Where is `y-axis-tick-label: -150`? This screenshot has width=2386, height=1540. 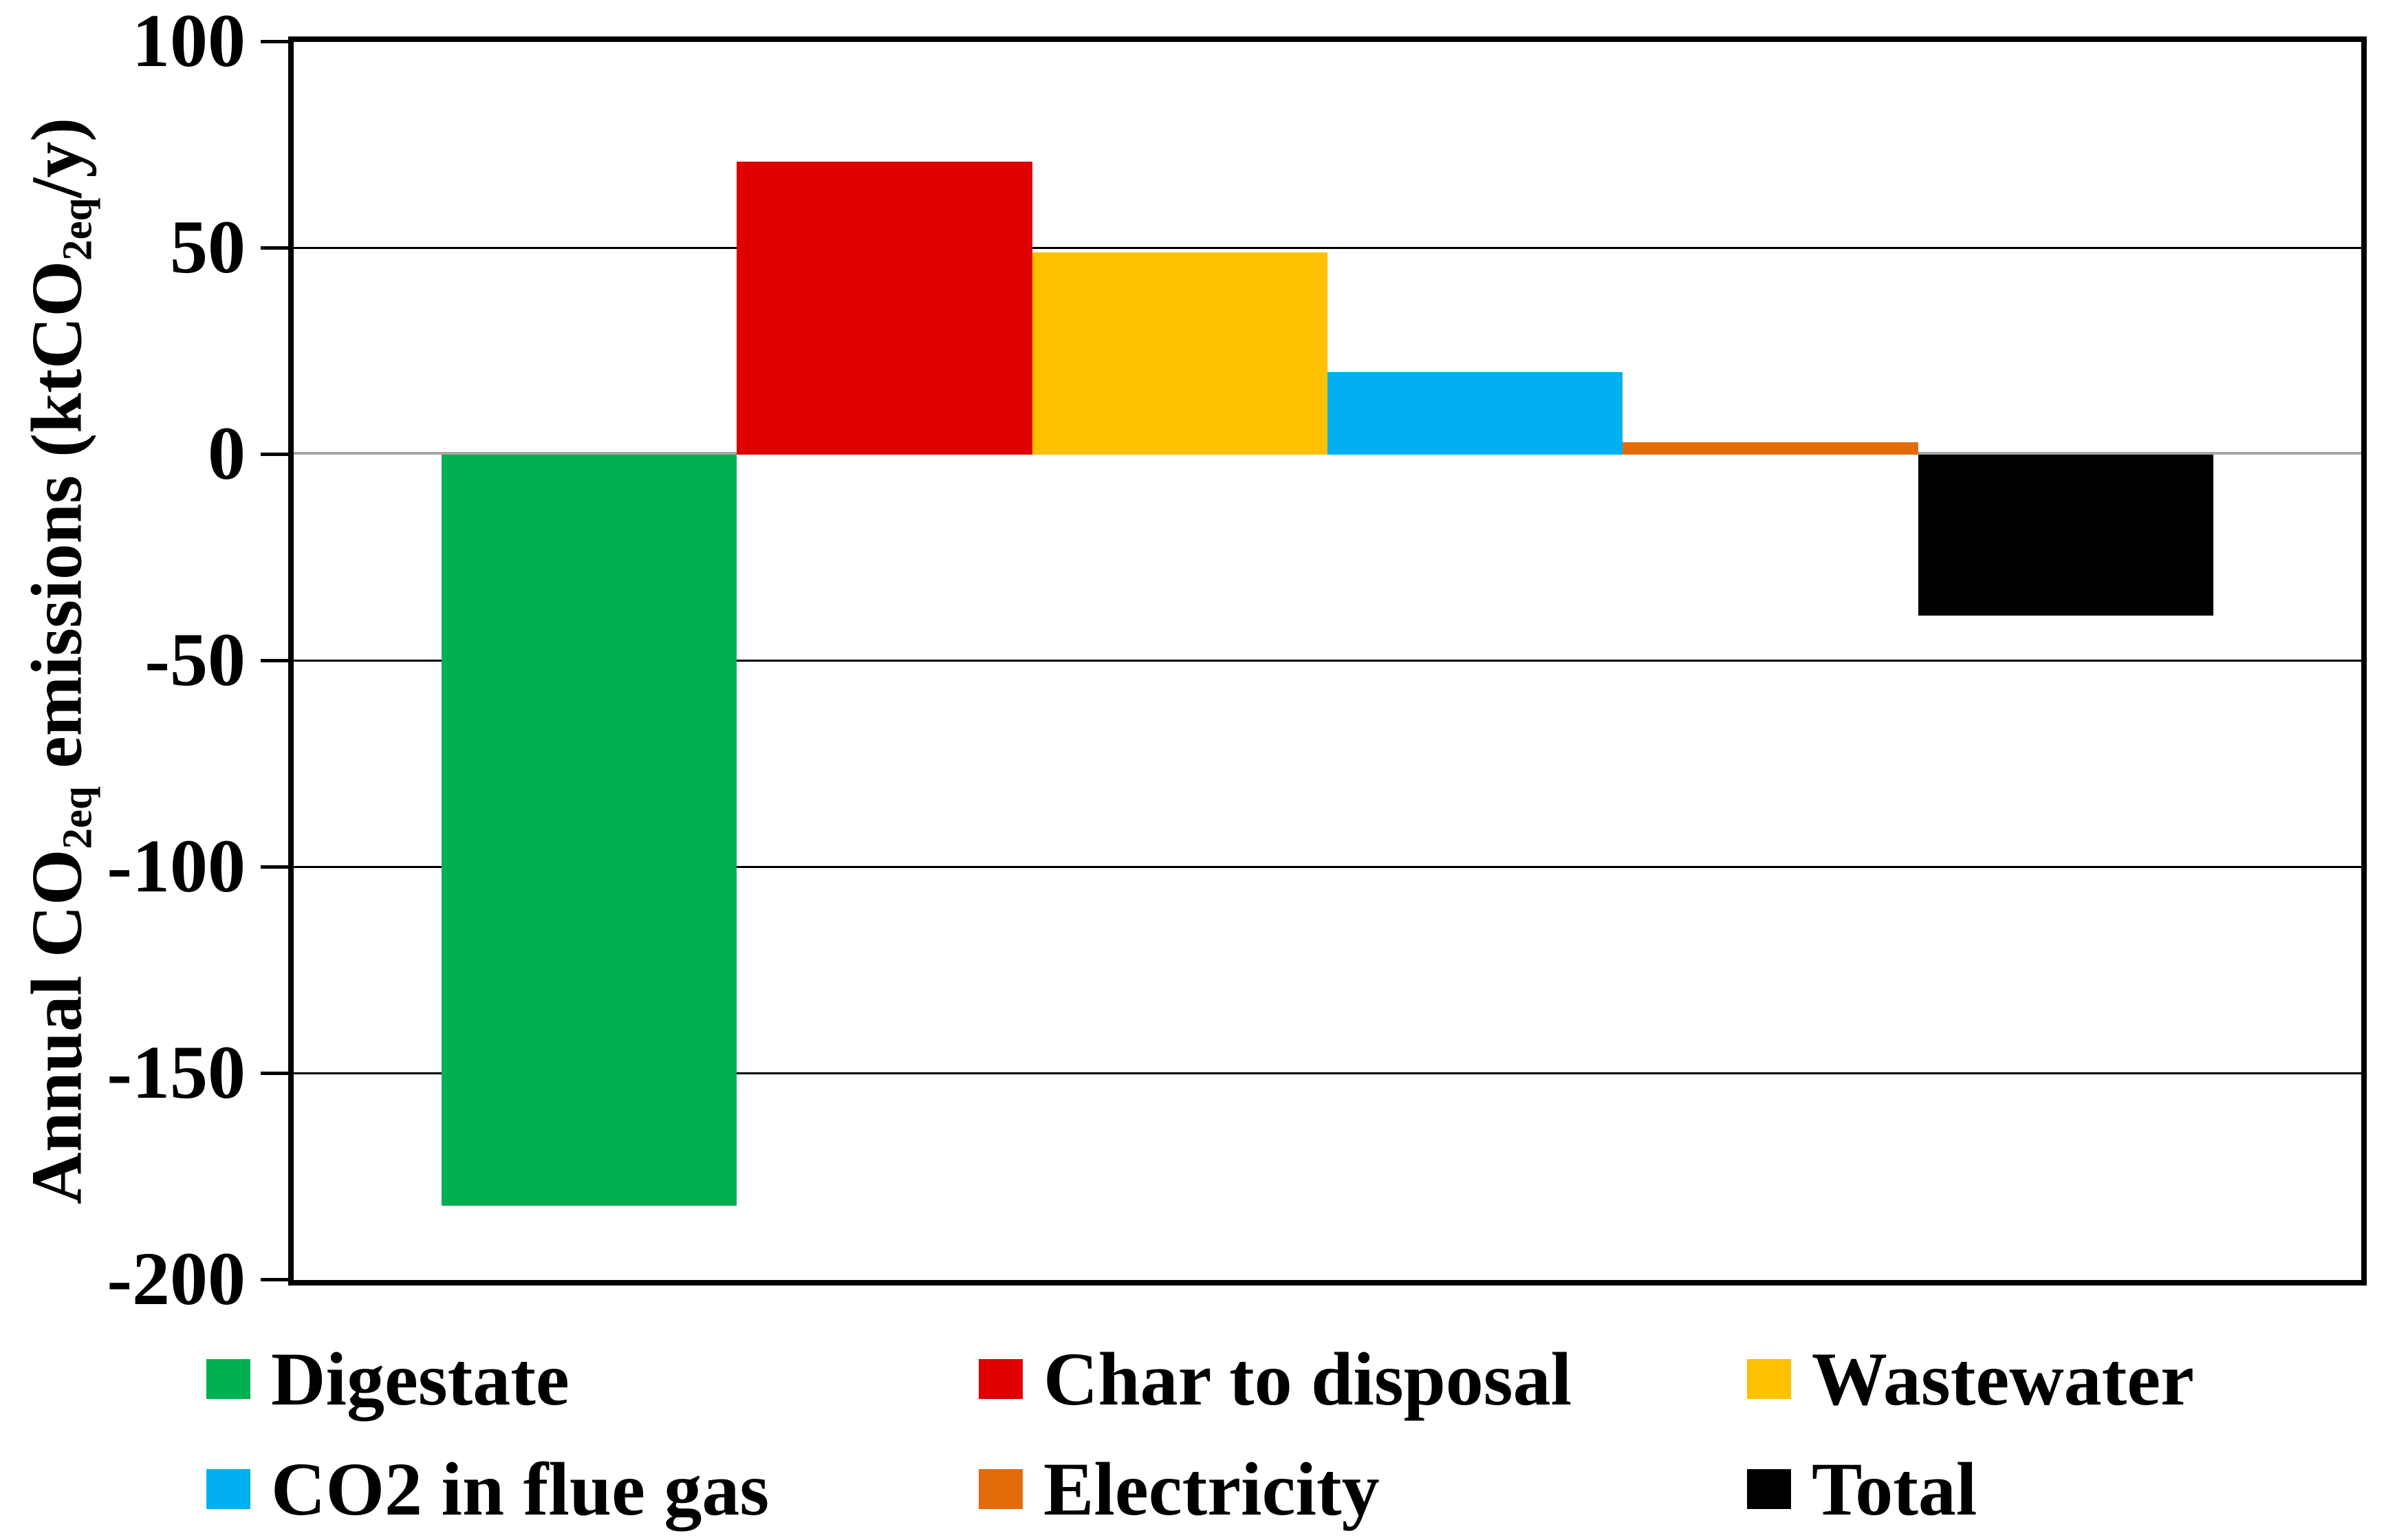
y-axis-tick-label: -150 is located at coordinates (176, 1072).